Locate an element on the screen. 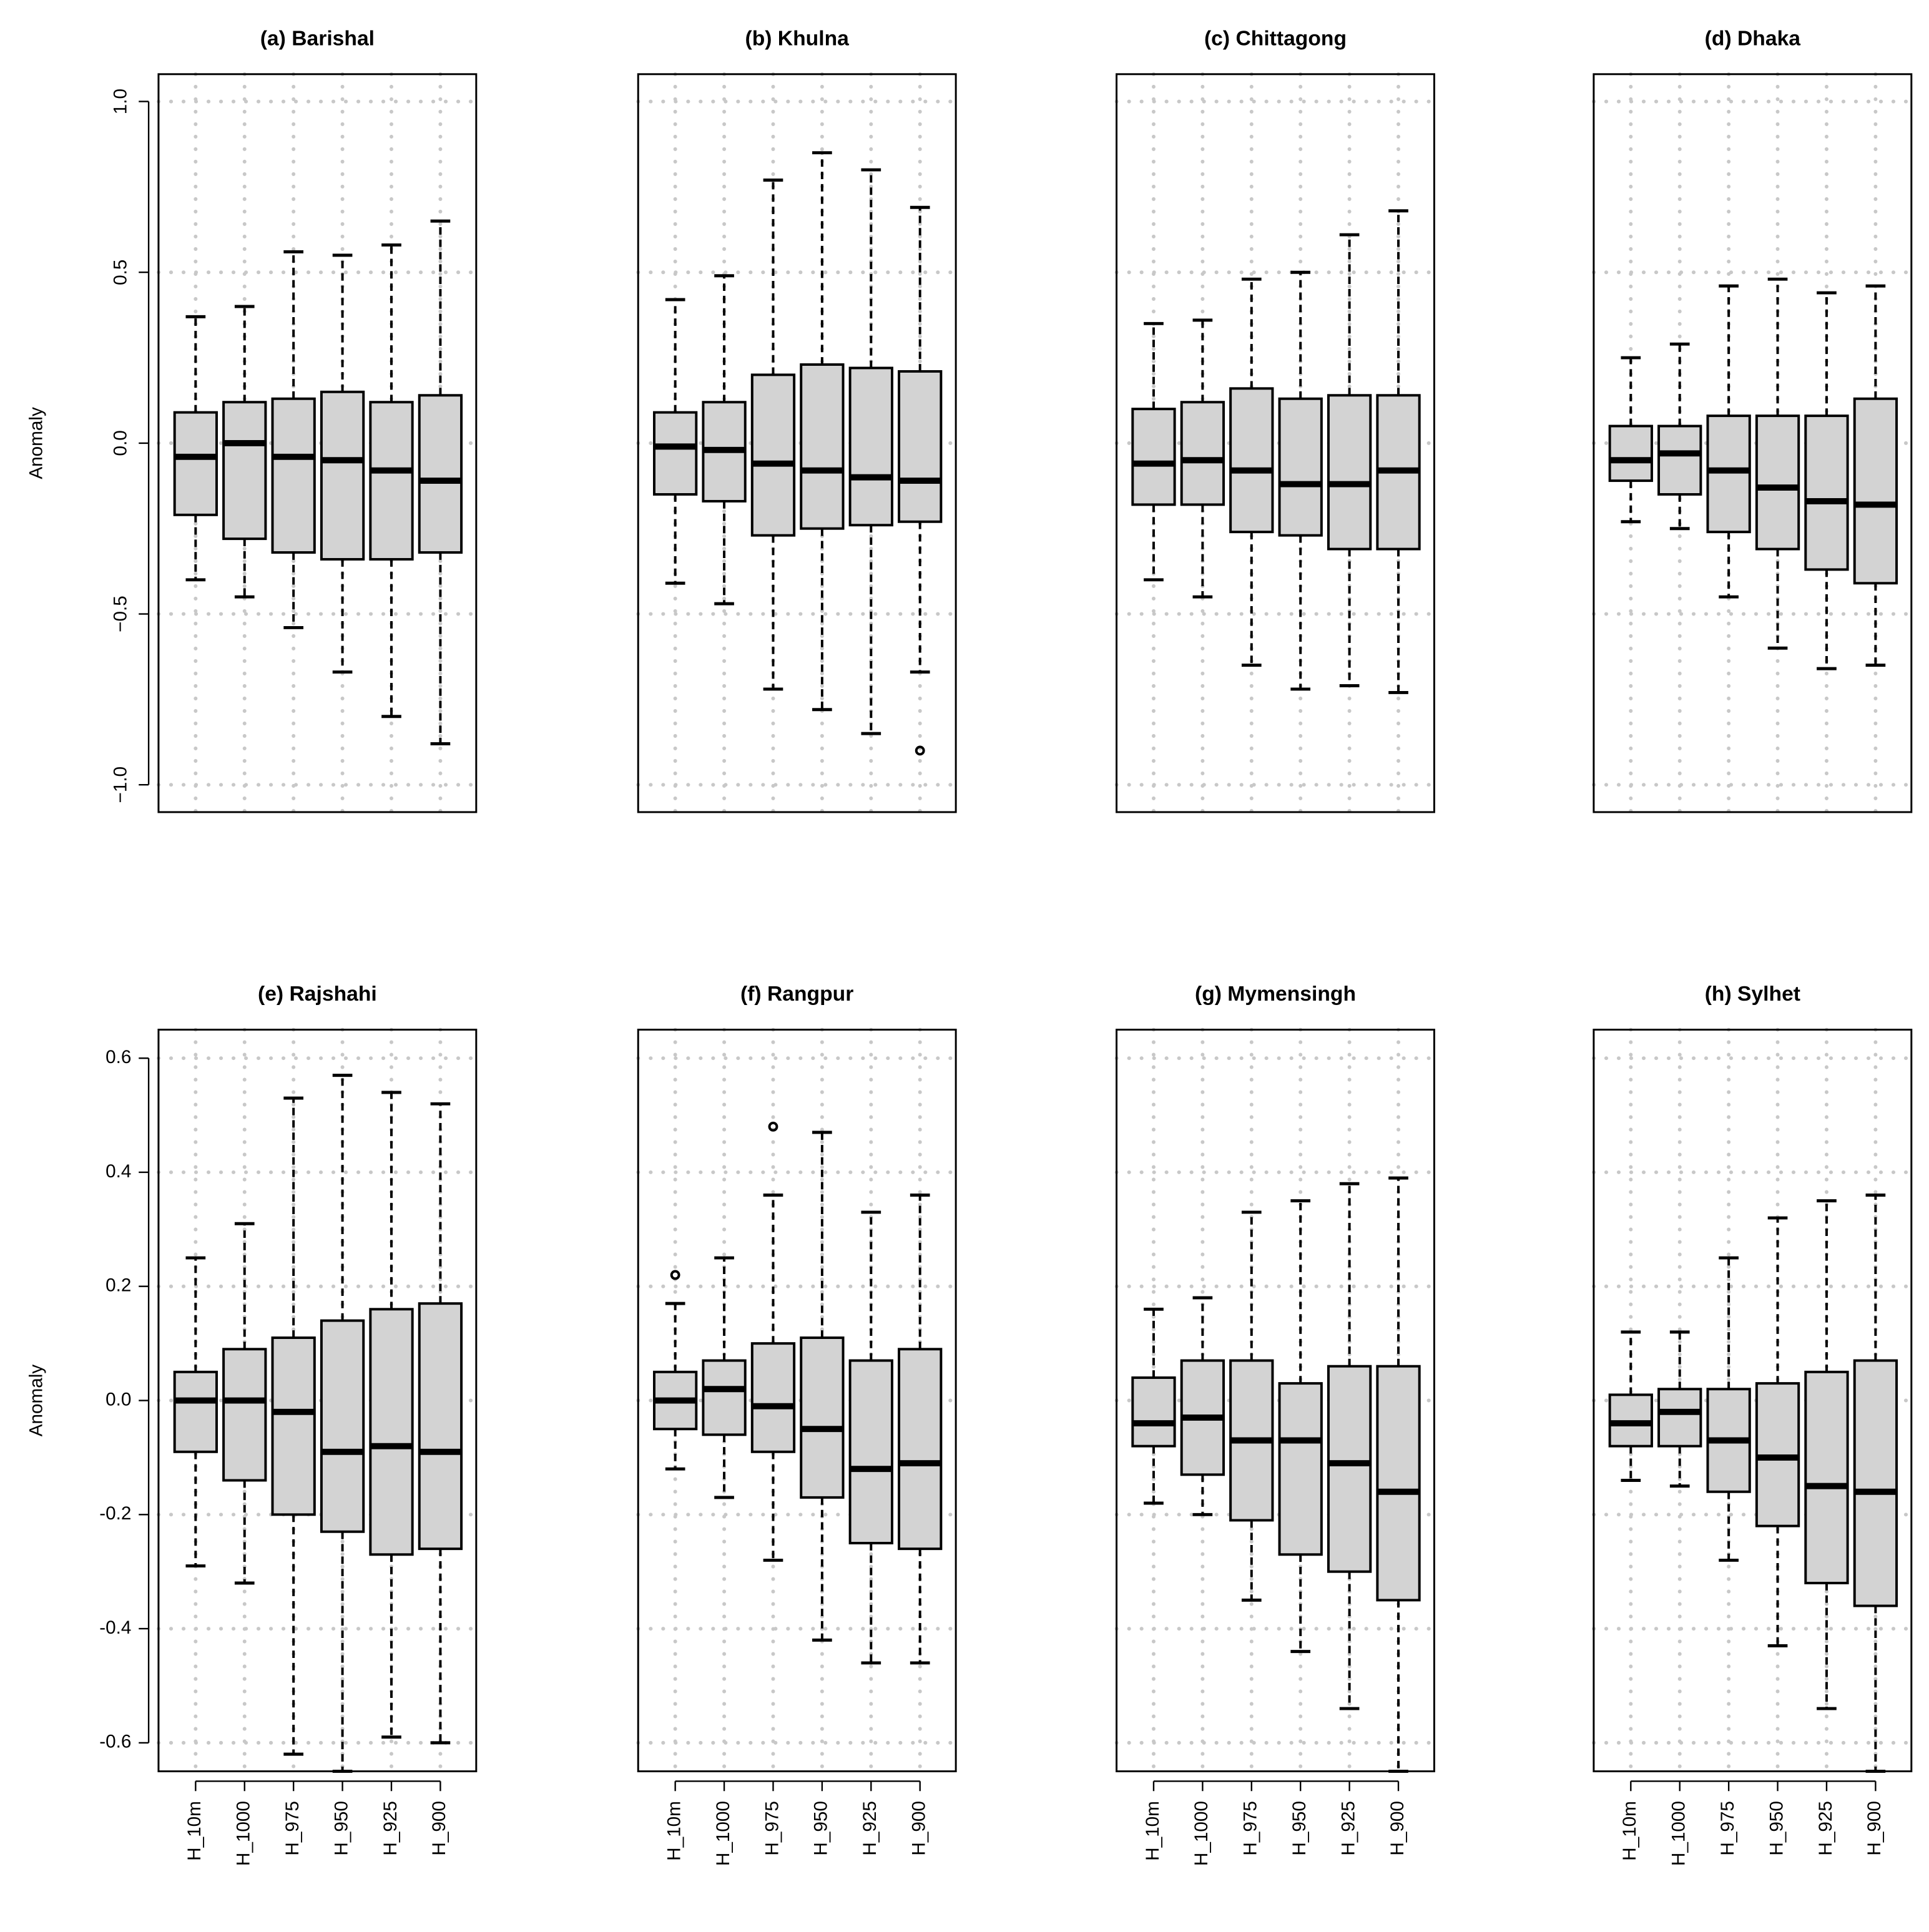 The width and height of the screenshot is (1929, 1932). y-tick-label: 0.4 is located at coordinates (118, 1172).